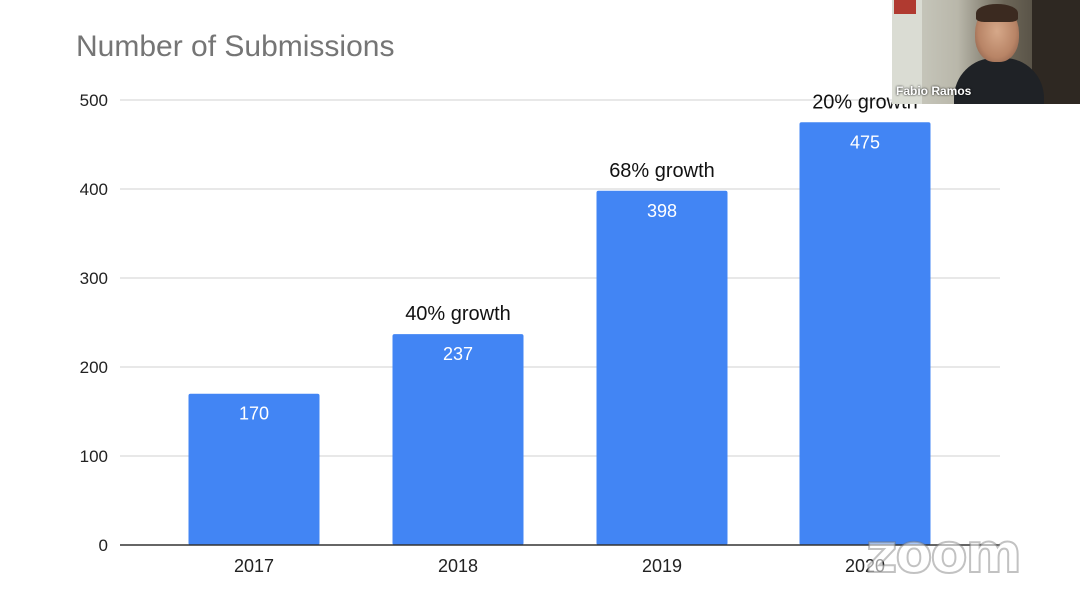  Describe the element at coordinates (94, 278) in the screenshot. I see `y-tick-label: 300` at that location.